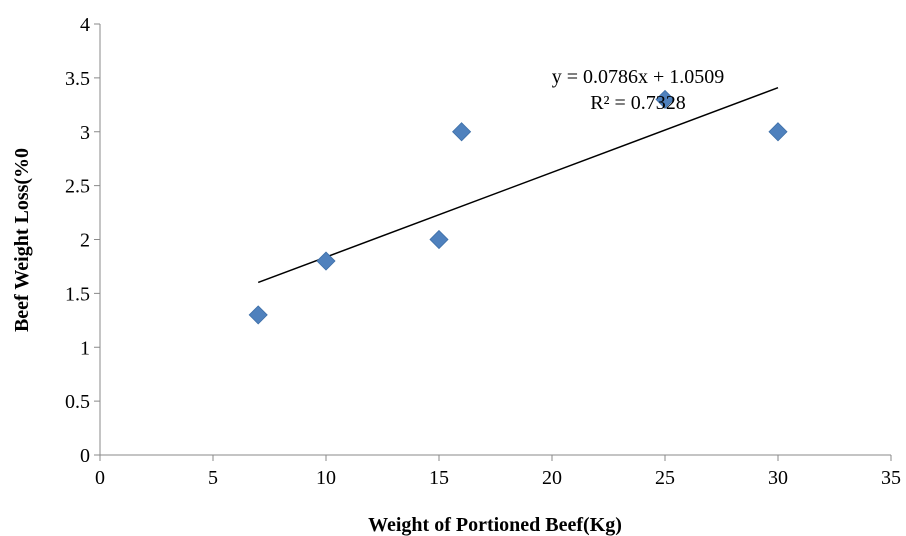 This screenshot has width=906, height=536. What do you see at coordinates (891, 478) in the screenshot?
I see `x-tick-label: 35` at bounding box center [891, 478].